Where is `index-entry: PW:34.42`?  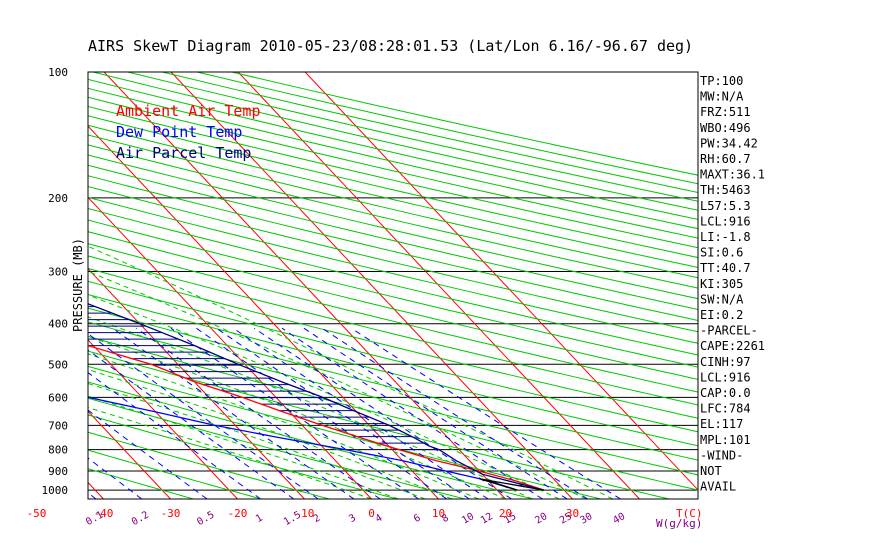 index-entry: PW:34.42 is located at coordinates (729, 143).